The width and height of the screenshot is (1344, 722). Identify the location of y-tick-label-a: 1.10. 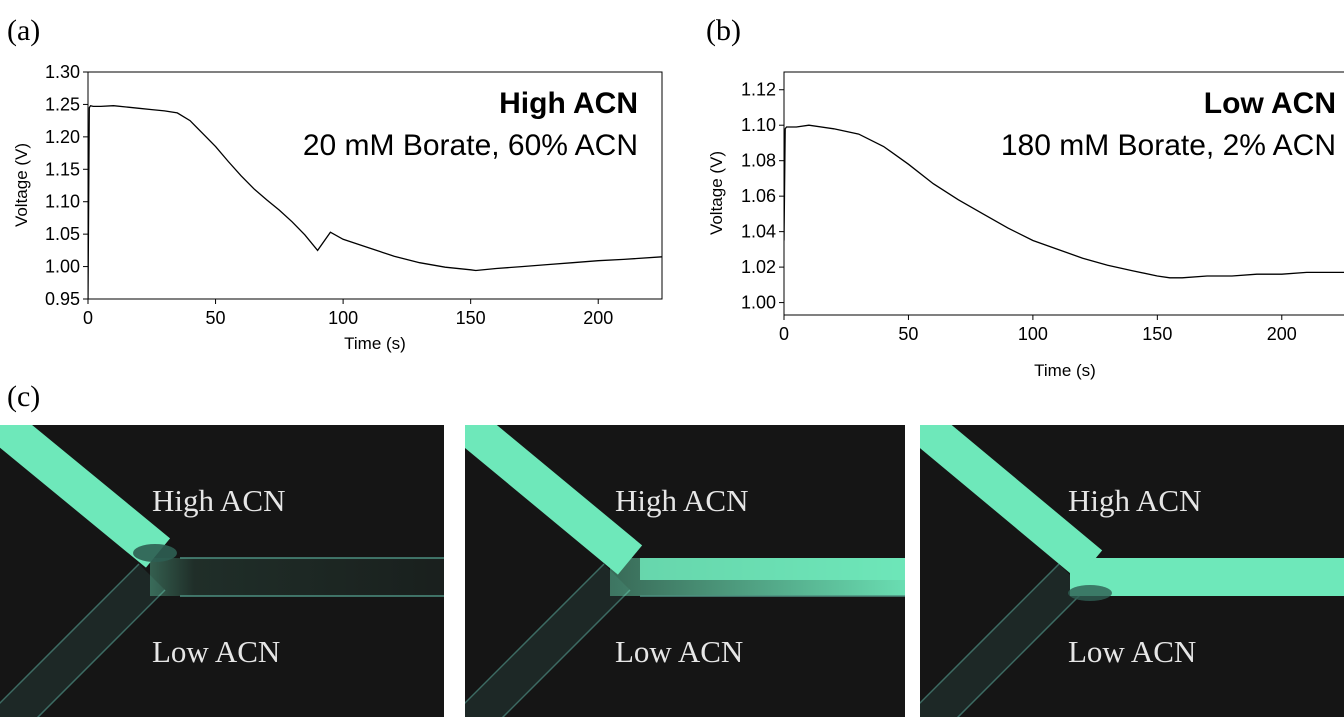
(62, 202).